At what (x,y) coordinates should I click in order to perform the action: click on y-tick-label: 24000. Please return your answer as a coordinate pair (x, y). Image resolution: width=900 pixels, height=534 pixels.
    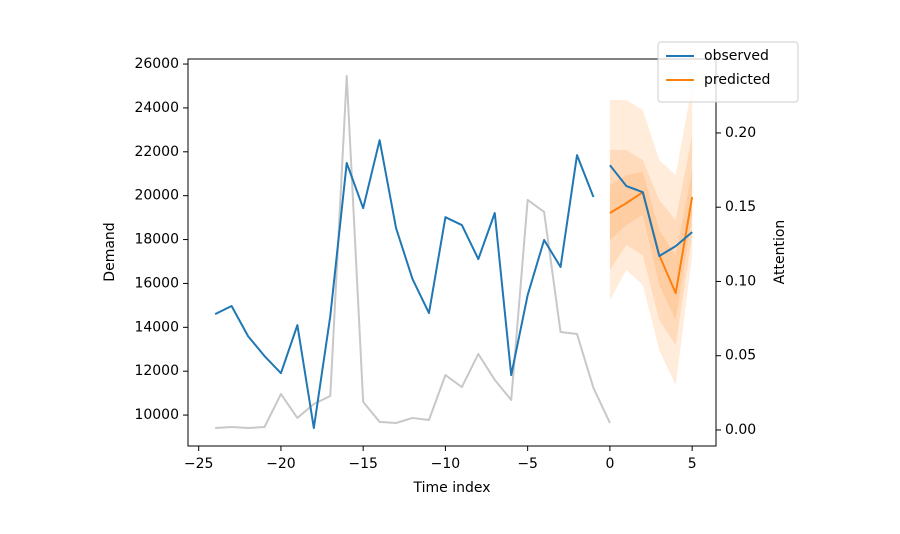
    Looking at the image, I should click on (156, 108).